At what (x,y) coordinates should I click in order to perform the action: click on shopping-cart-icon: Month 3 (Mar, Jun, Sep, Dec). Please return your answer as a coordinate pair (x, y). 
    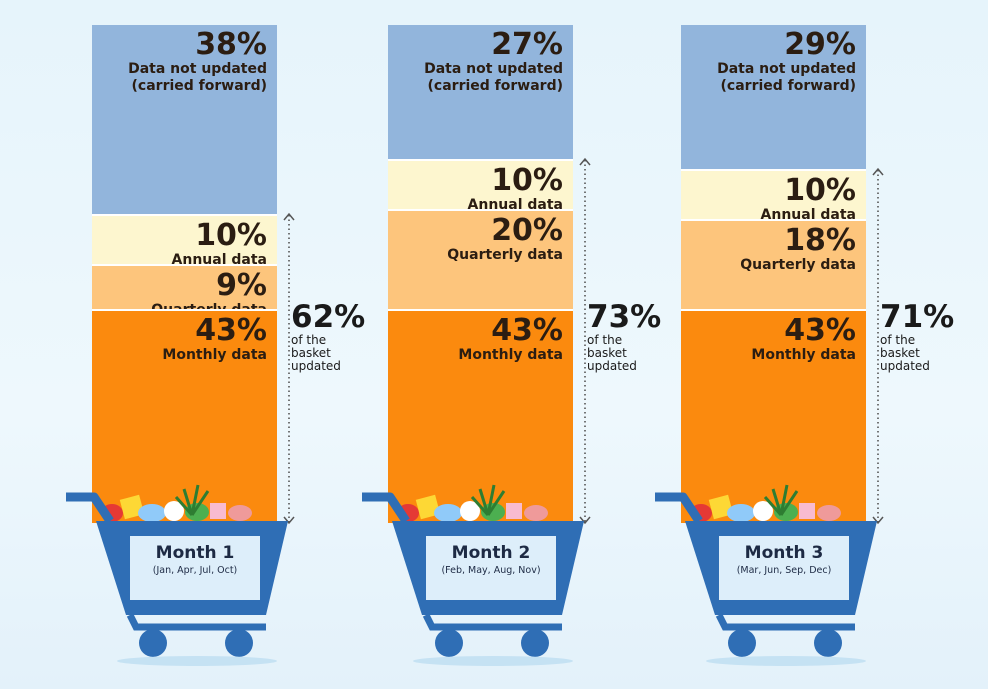
    Looking at the image, I should click on (761, 572).